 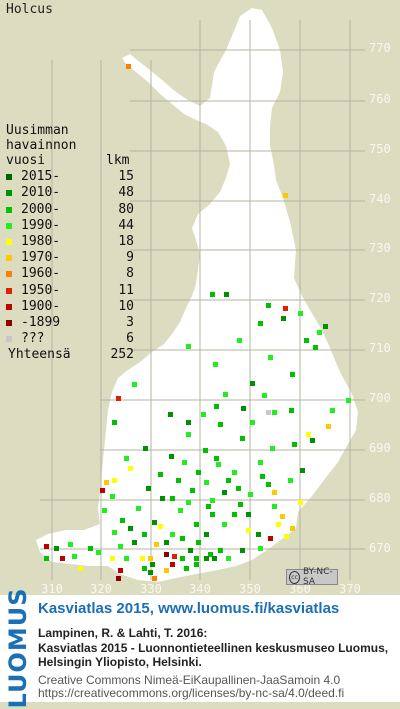 I want to click on legend-row-label: 1900-, so click(x=41, y=306).